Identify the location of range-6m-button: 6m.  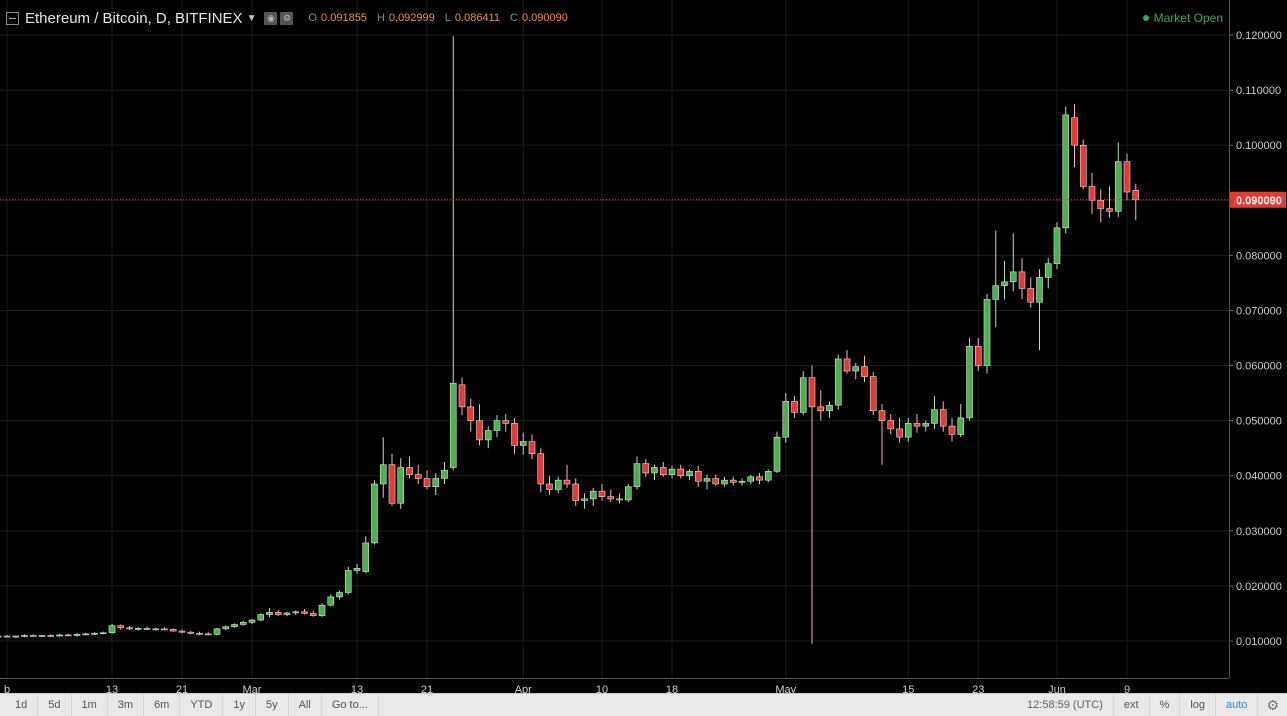
(162, 705).